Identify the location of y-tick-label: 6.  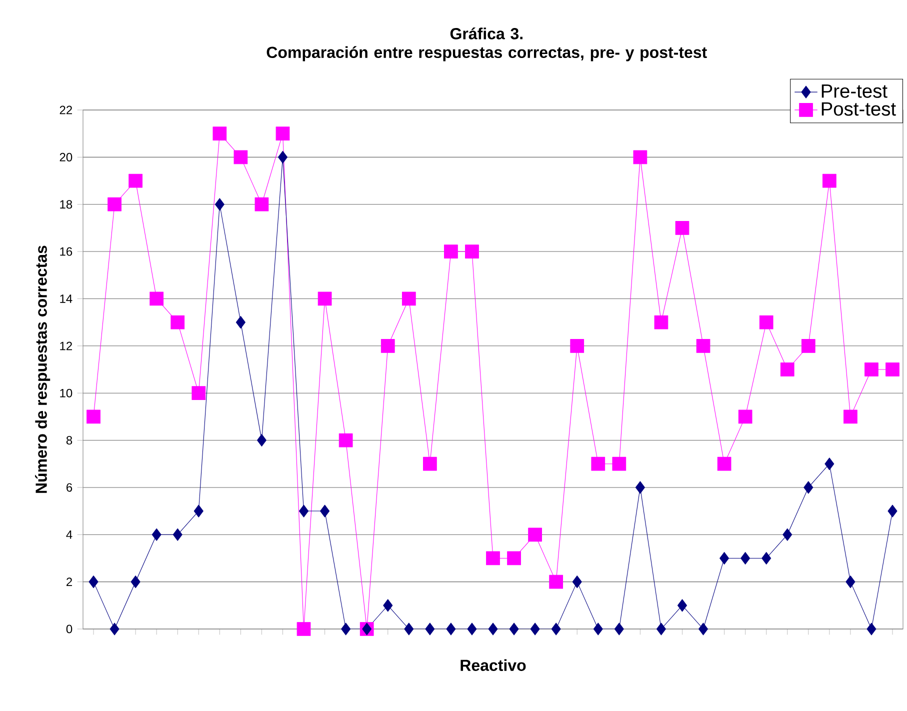
(69, 487).